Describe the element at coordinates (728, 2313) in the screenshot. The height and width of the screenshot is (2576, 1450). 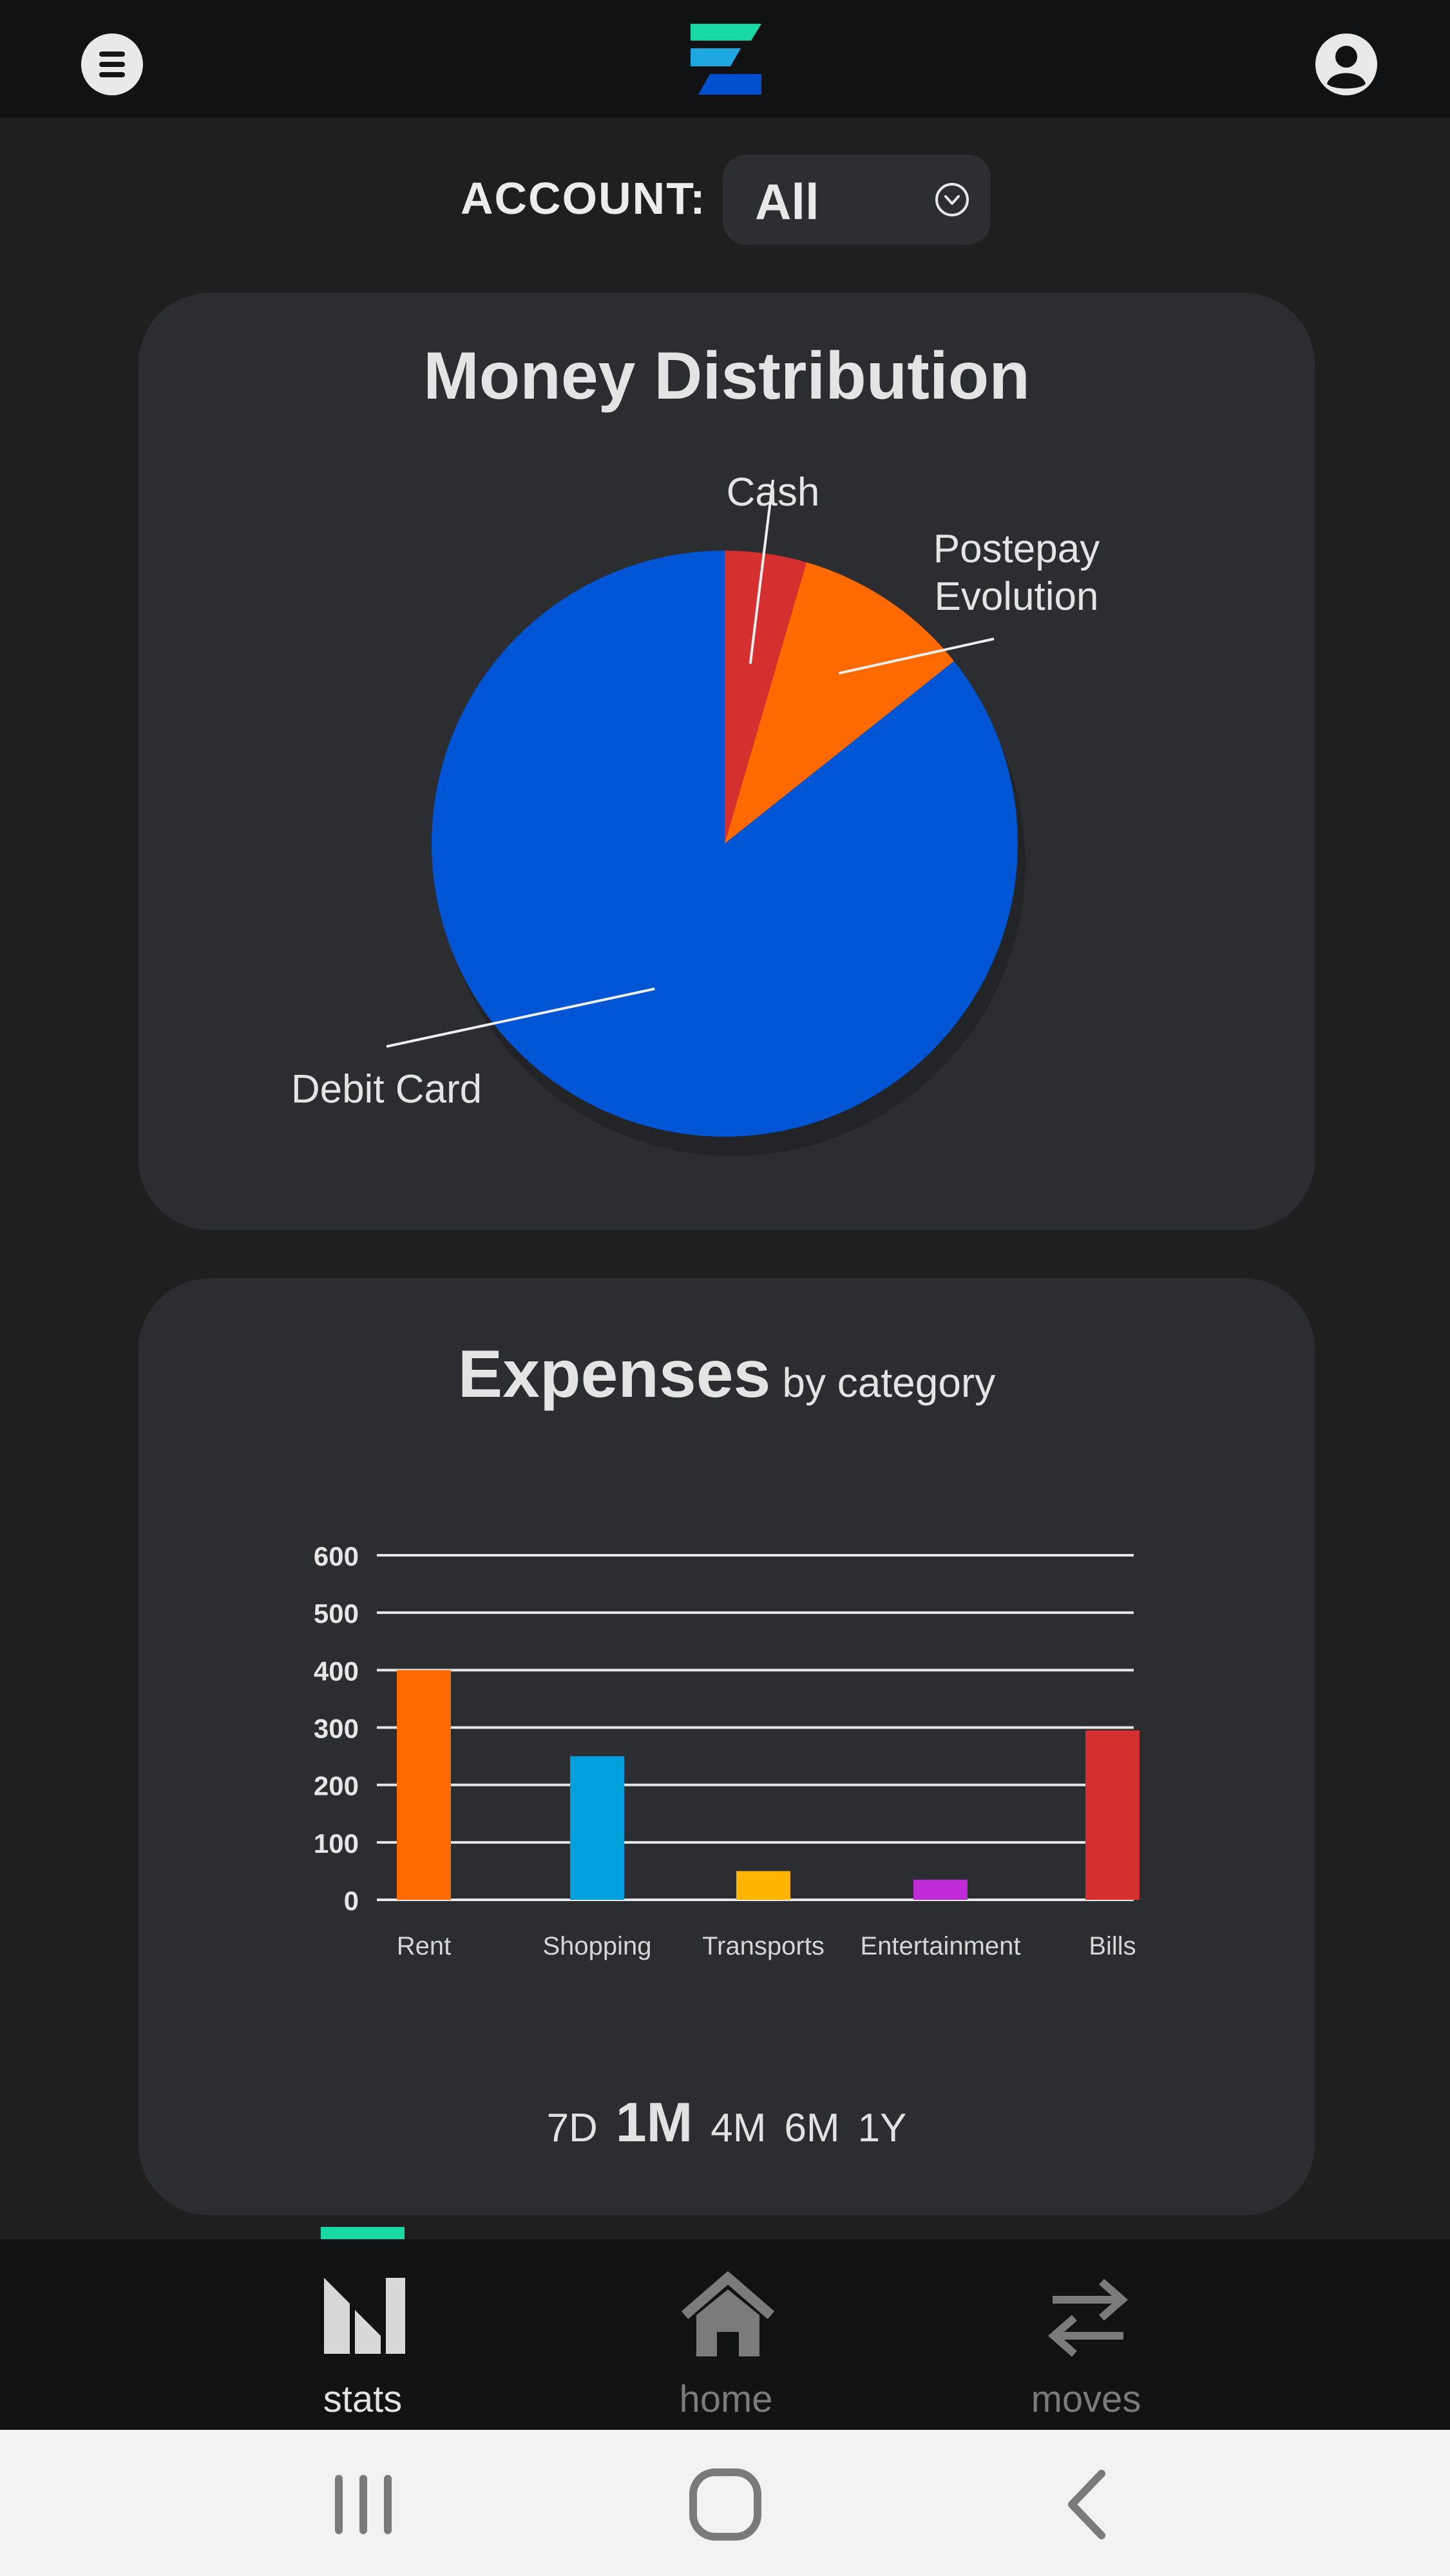
I see `home-icon` at that location.